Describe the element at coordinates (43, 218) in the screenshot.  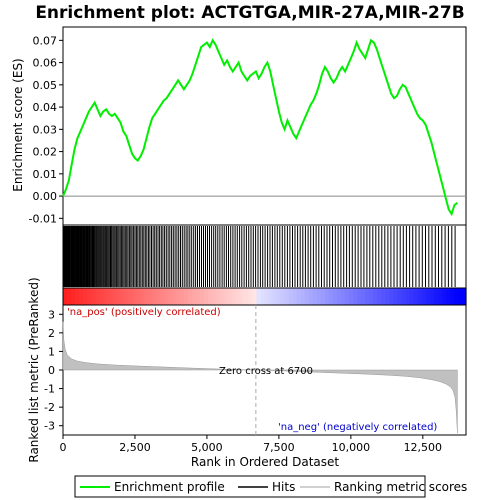
I see `es-y-tick-label: -0.01` at that location.